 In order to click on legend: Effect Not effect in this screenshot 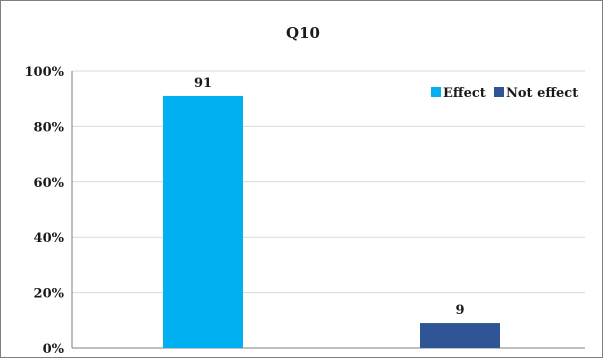, I will do `click(504, 93)`.